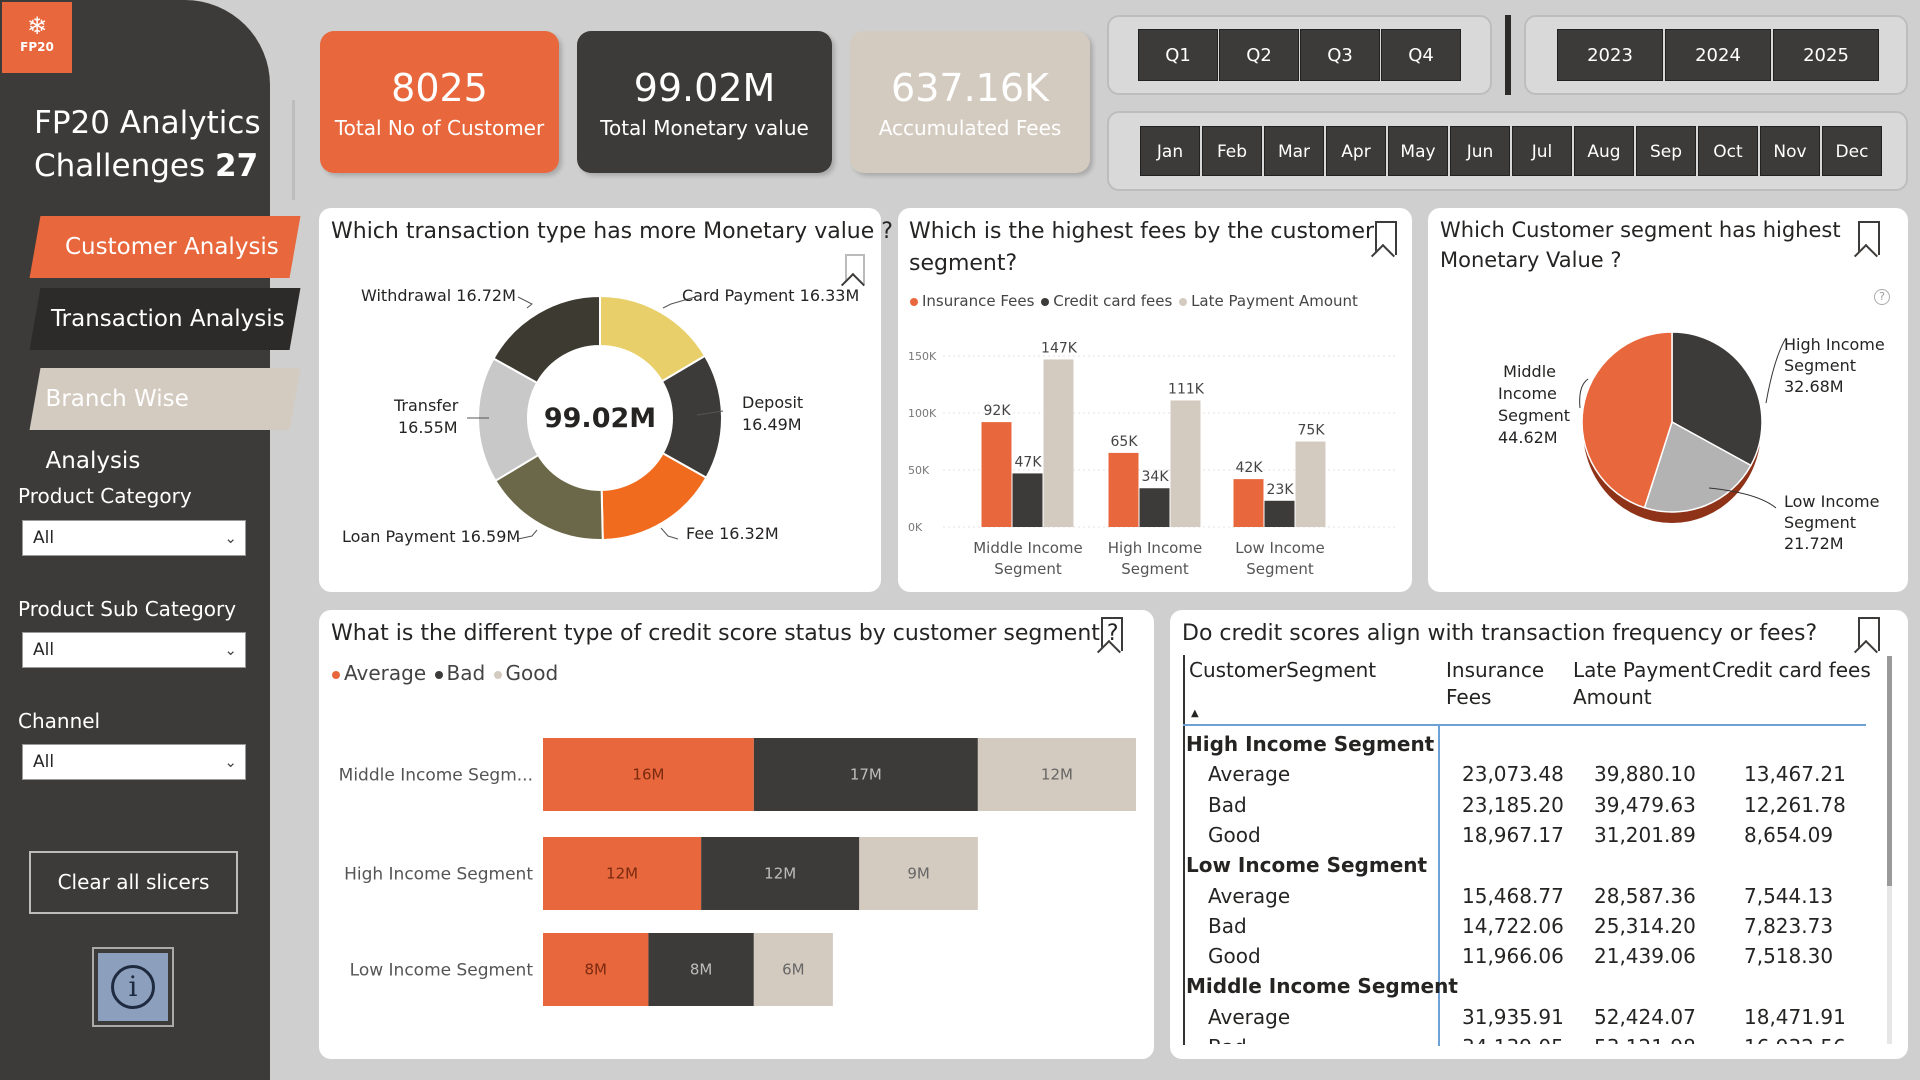 The height and width of the screenshot is (1080, 1920). Describe the element at coordinates (1889, 771) in the screenshot. I see `table-scrollbar-thumb` at that location.